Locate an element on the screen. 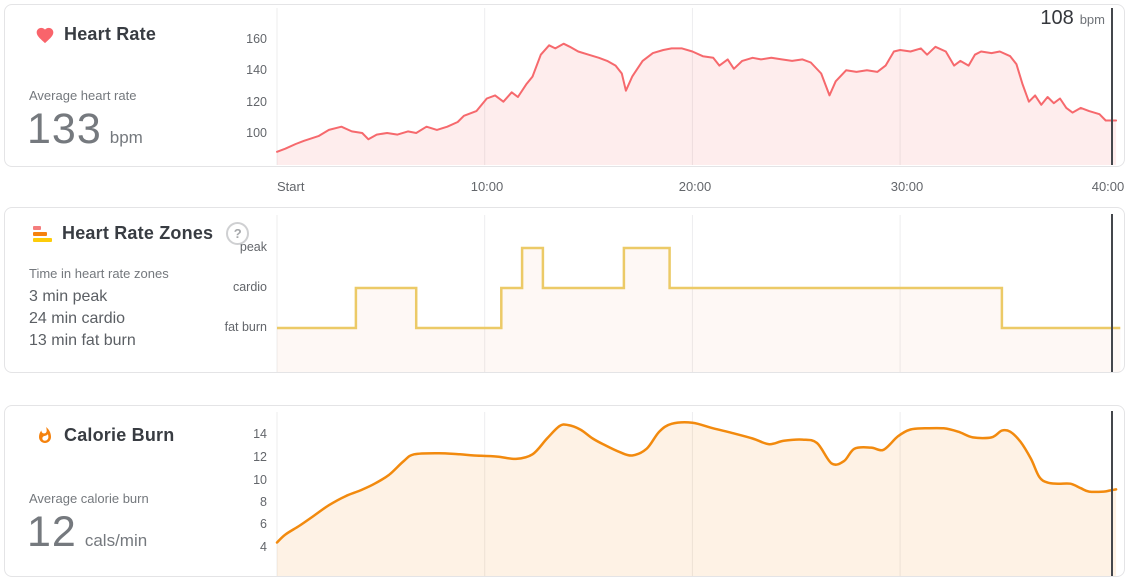 This screenshot has width=1130, height=579. zones-stat-fatburn: 13 min fat burn is located at coordinates (82, 340).